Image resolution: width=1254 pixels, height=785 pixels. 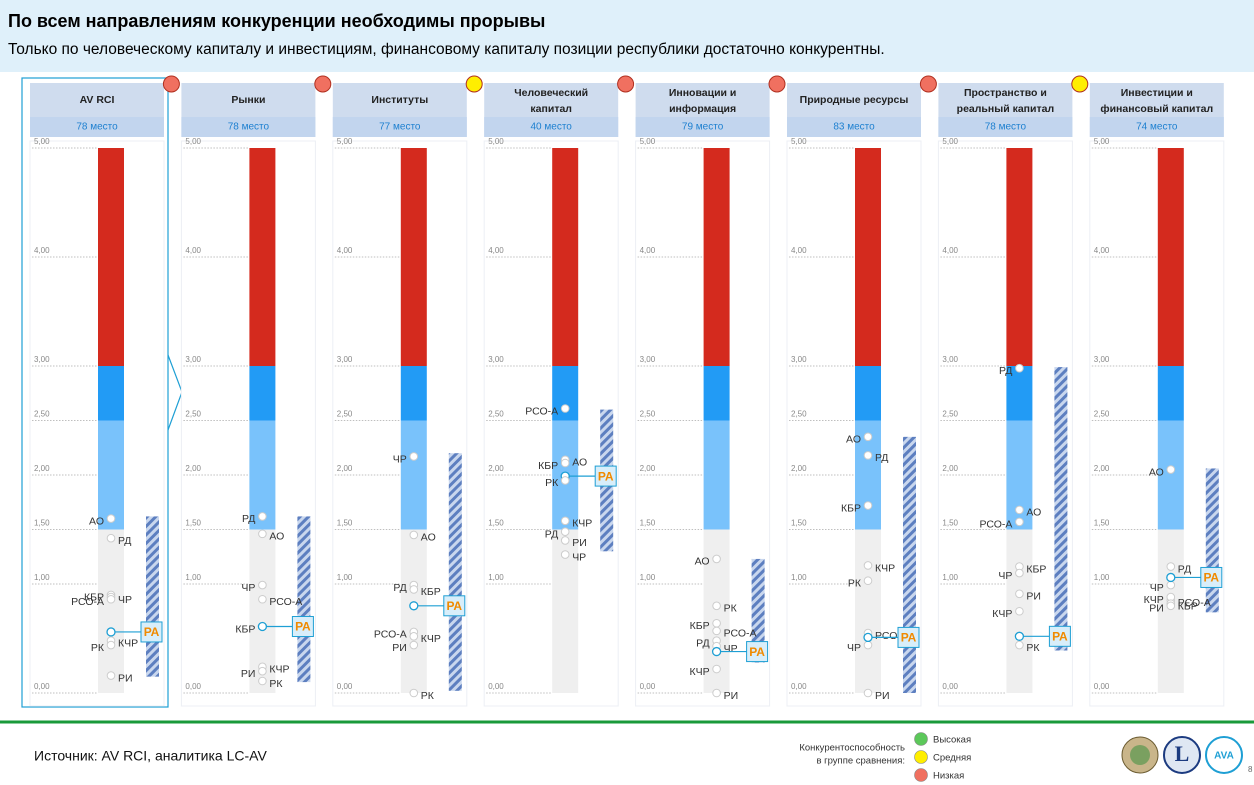 What do you see at coordinates (740, 634) in the screenshot?
I see `point-label: РСО-А` at bounding box center [740, 634].